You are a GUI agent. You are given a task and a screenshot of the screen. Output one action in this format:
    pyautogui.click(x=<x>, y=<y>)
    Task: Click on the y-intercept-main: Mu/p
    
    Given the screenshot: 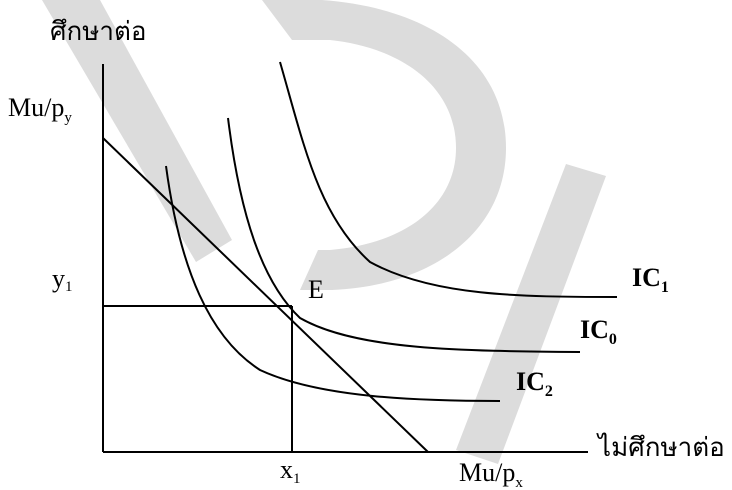 What is the action you would take?
    pyautogui.click(x=36, y=107)
    